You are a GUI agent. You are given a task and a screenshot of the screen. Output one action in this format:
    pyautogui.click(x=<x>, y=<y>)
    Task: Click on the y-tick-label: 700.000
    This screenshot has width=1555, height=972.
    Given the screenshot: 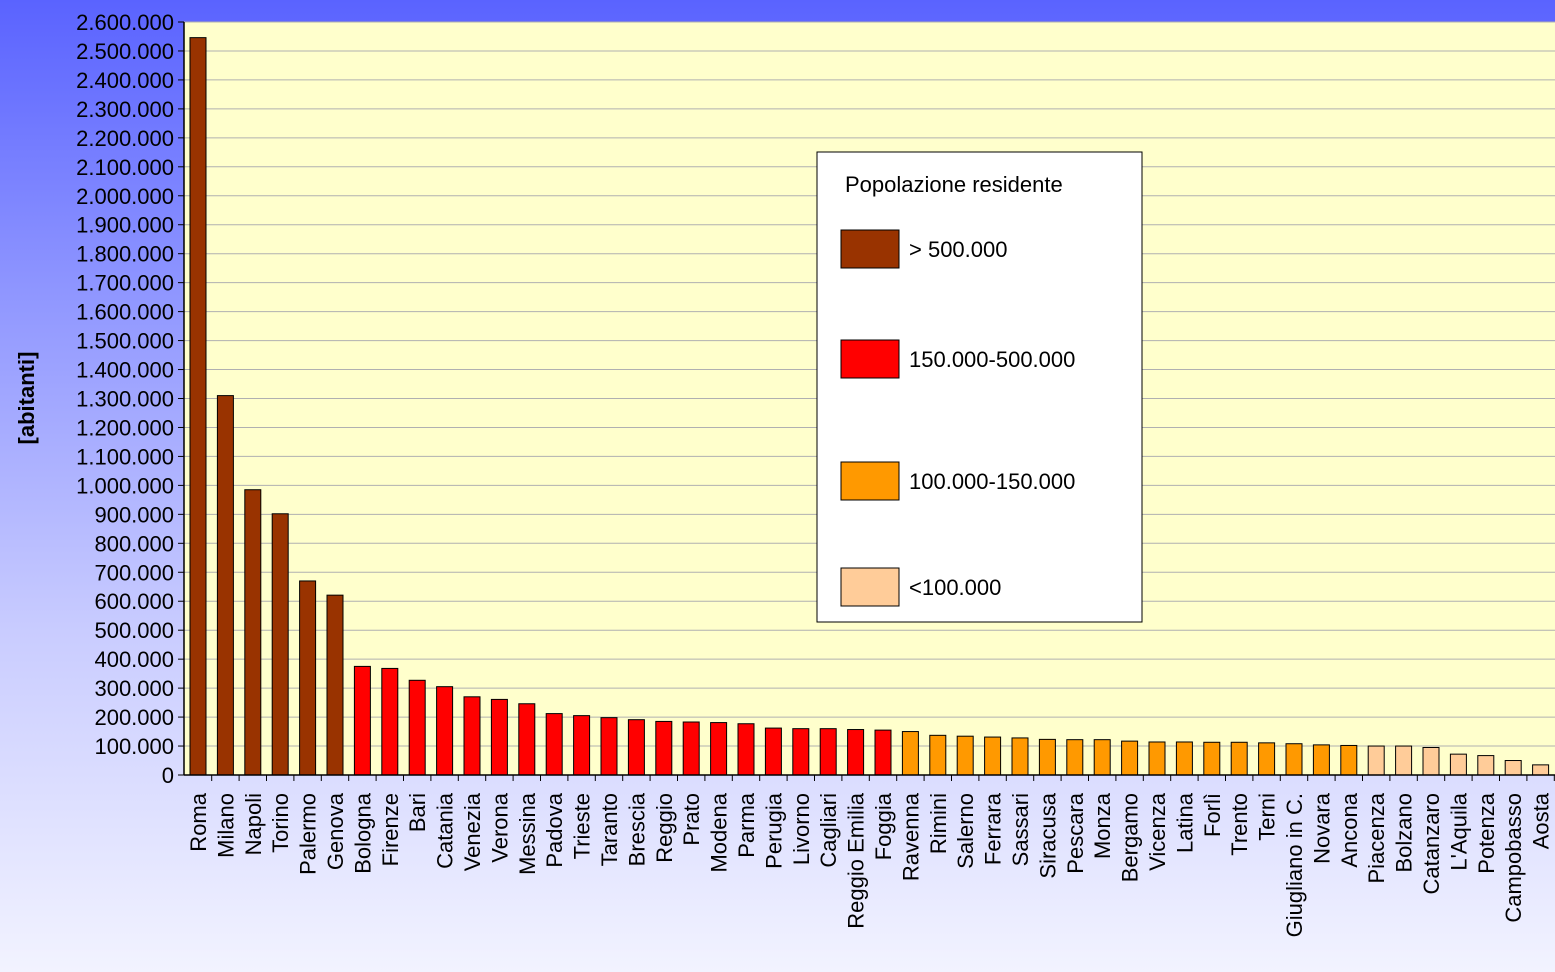 What is the action you would take?
    pyautogui.click(x=134, y=572)
    